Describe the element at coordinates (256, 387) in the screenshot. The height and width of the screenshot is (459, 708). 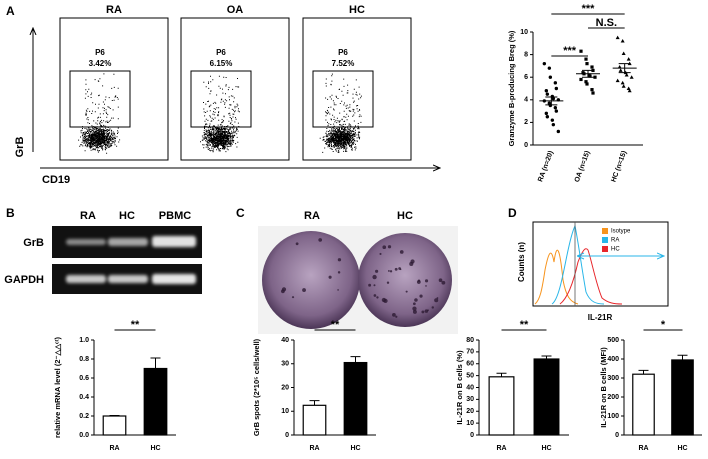
I see `y-axis-label: GrB spots (2*10⁵ cells/well)` at that location.